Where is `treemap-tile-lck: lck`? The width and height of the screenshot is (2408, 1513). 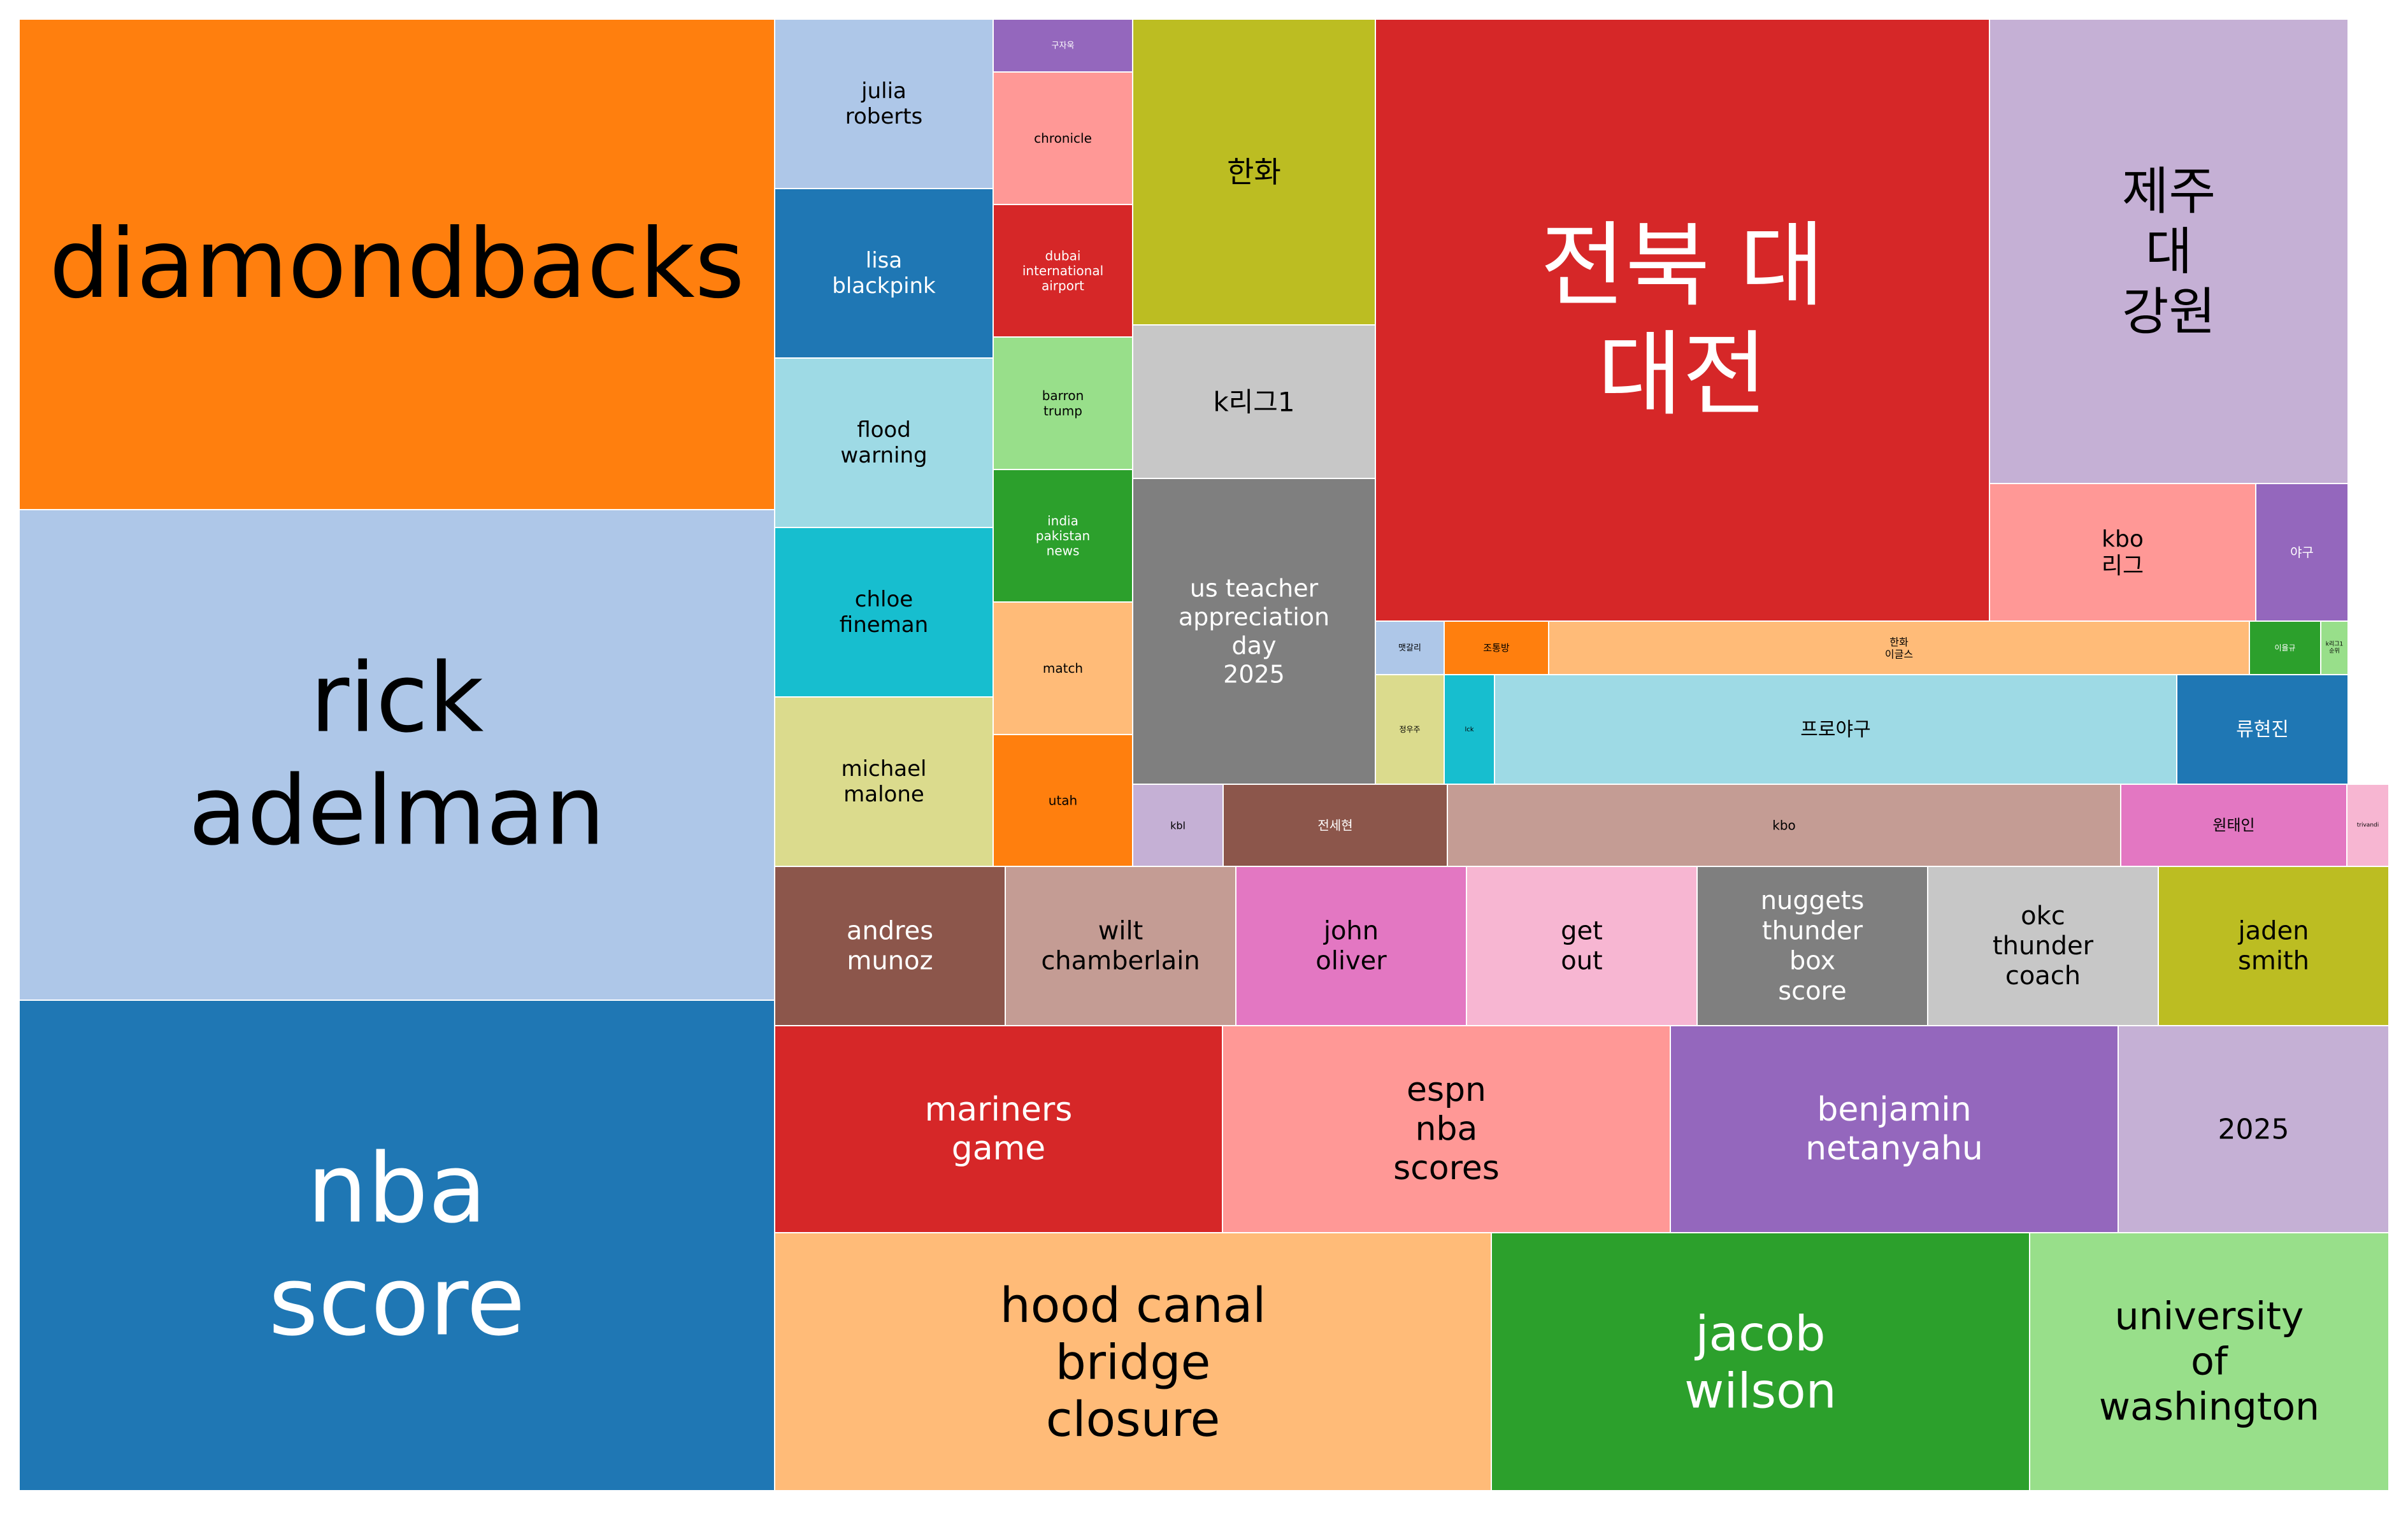 treemap-tile-lck: lck is located at coordinates (1469, 729).